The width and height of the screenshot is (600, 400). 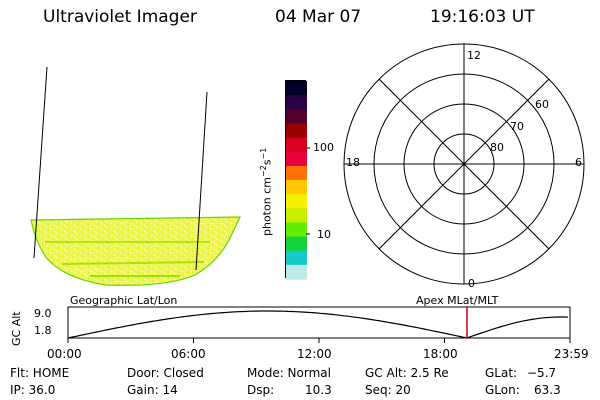 What do you see at coordinates (502, 390) in the screenshot?
I see `geographic-longitude-label: GLon:` at bounding box center [502, 390].